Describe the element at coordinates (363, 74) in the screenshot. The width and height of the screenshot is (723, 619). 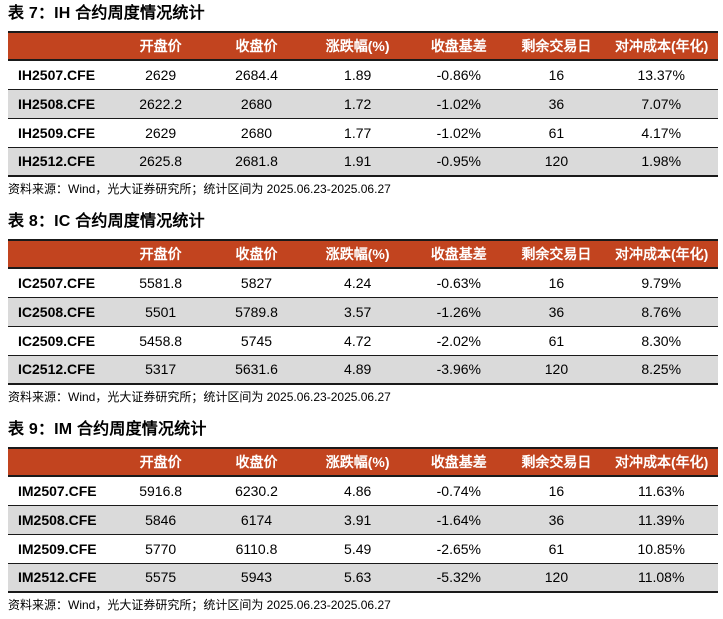
I see `table-row: IH2507.CFE 2629 2684.4 1.89 -0.86% 16 13.37%` at that location.